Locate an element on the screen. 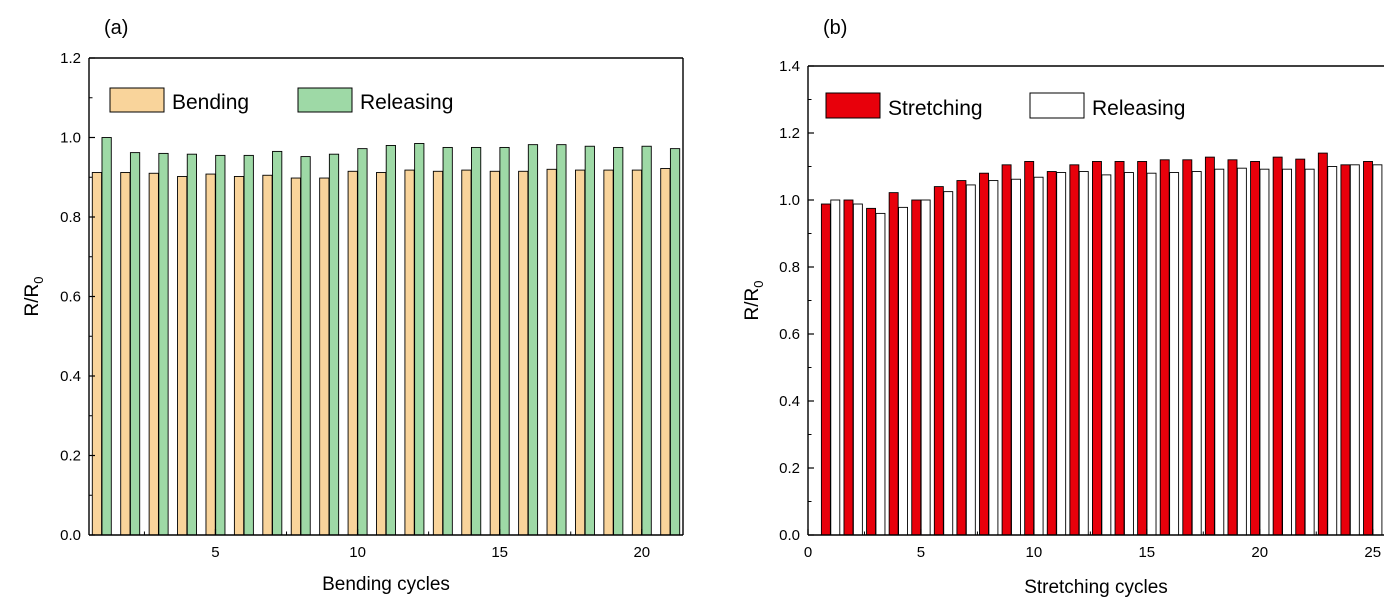 This screenshot has height=609, width=1384. legend-swatch-releasing is located at coordinates (325, 100).